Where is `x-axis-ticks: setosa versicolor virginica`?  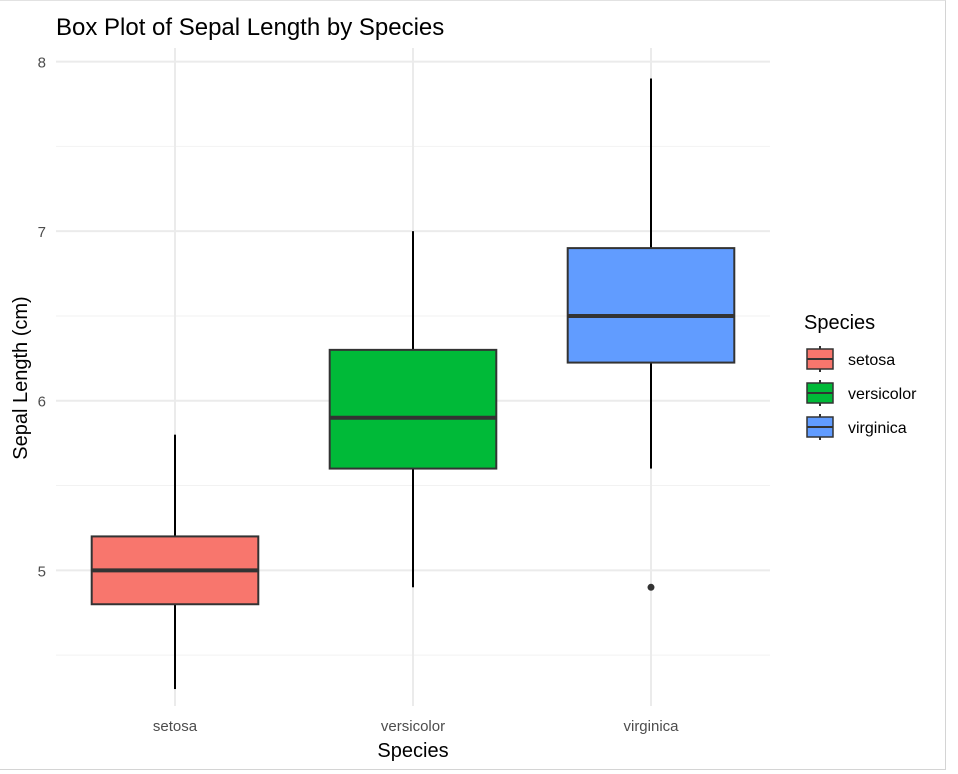 x-axis-ticks: setosa versicolor virginica is located at coordinates (416, 726).